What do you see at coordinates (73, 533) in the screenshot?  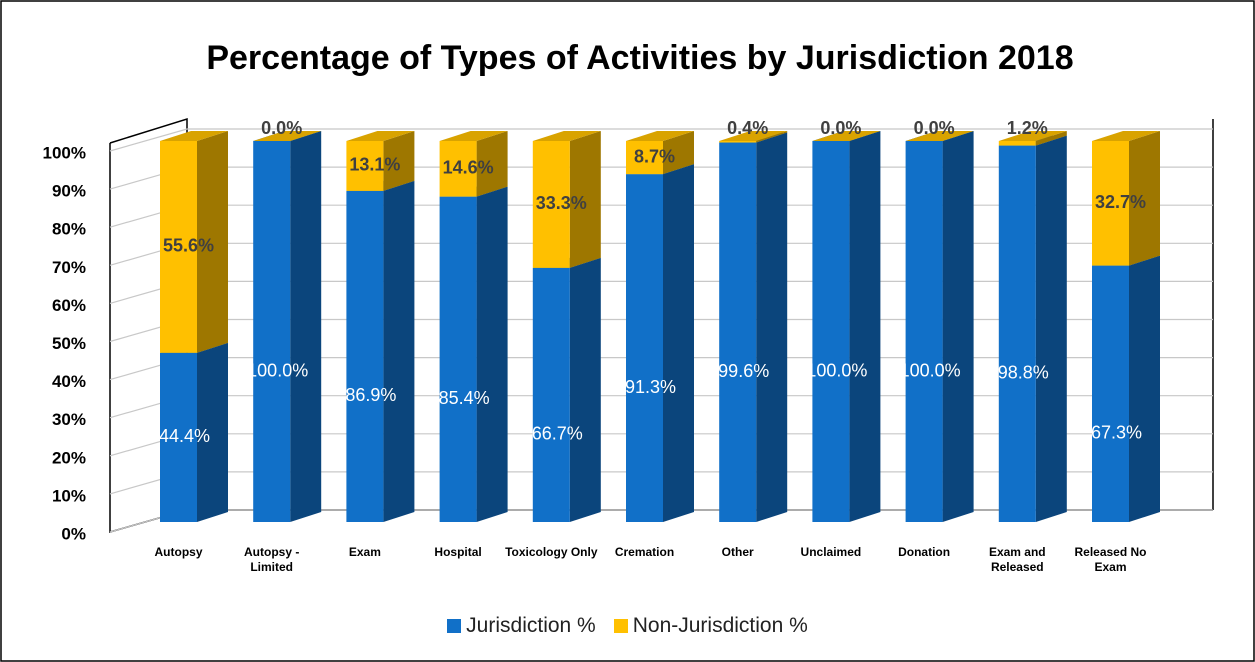 I see `y-tick-label: 0%` at bounding box center [73, 533].